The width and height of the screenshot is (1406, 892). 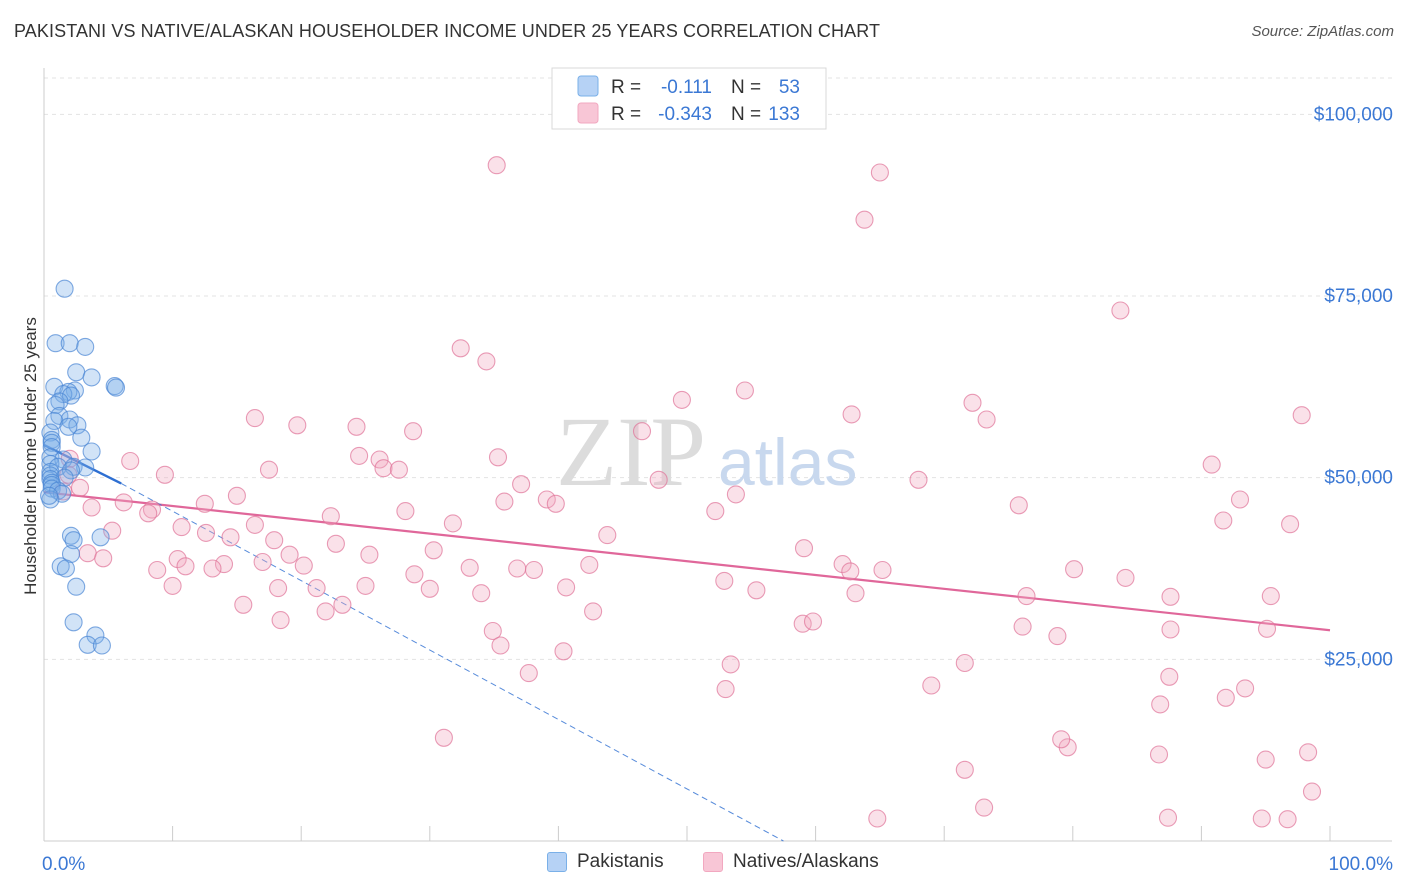 I want to click on legend-label-natives: Natives/Alaskans, so click(x=806, y=861).